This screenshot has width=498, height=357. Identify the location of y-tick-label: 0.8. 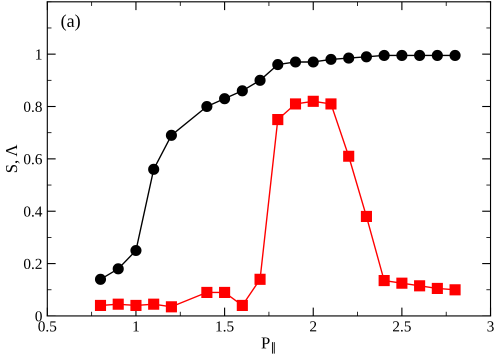
(33, 107).